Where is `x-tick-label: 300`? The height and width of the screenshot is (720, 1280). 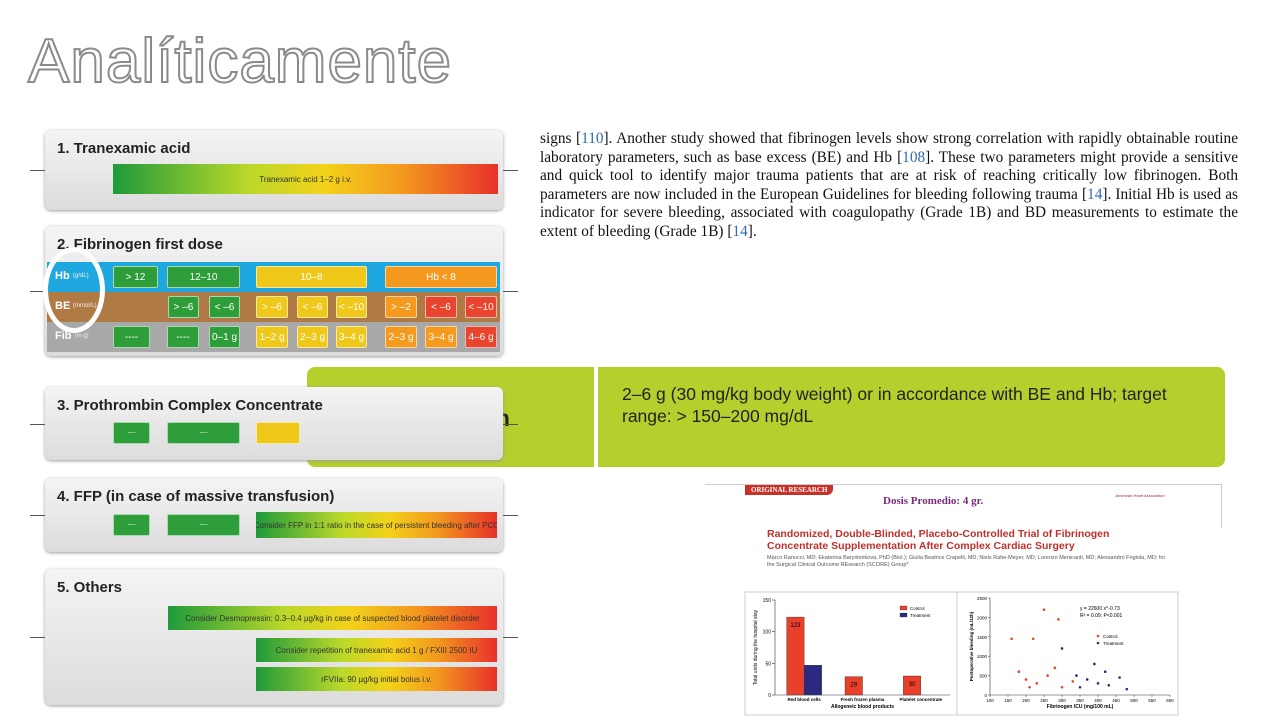
x-tick-label: 300 is located at coordinates (1062, 700).